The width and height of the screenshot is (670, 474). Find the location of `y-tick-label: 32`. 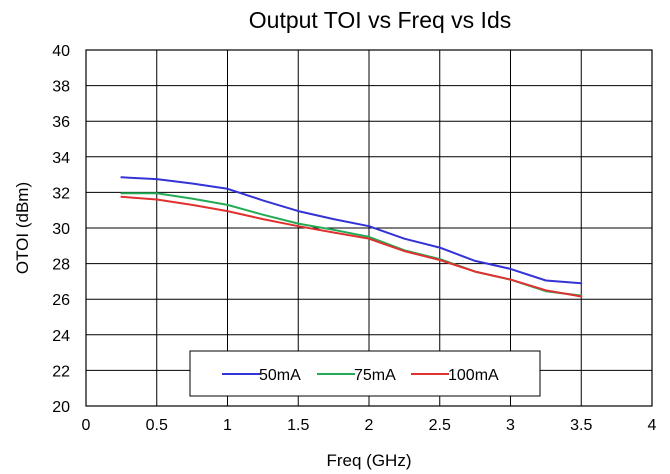

y-tick-label: 32 is located at coordinates (61, 193).